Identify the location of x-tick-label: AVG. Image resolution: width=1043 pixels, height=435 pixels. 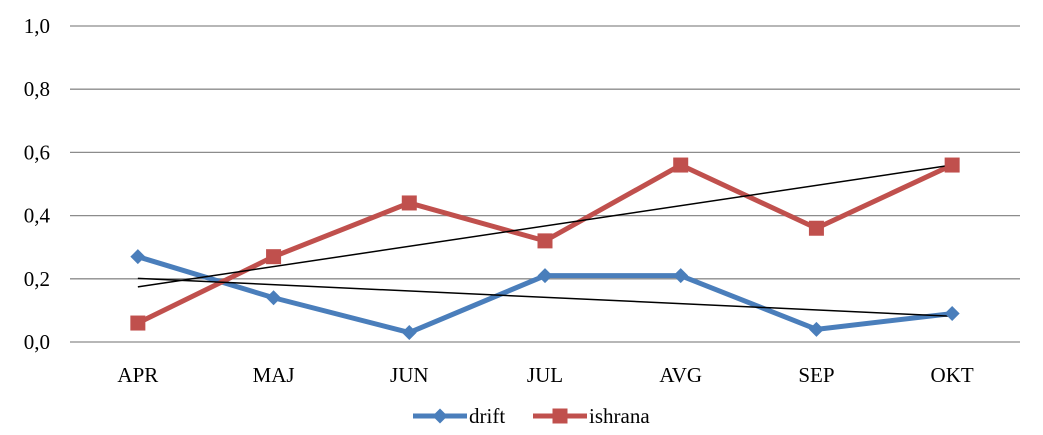
(680, 375).